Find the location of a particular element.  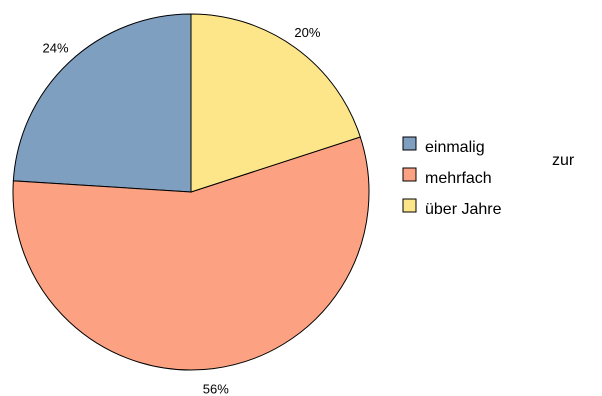

pie-value-label-1: 24% is located at coordinates (55, 48).